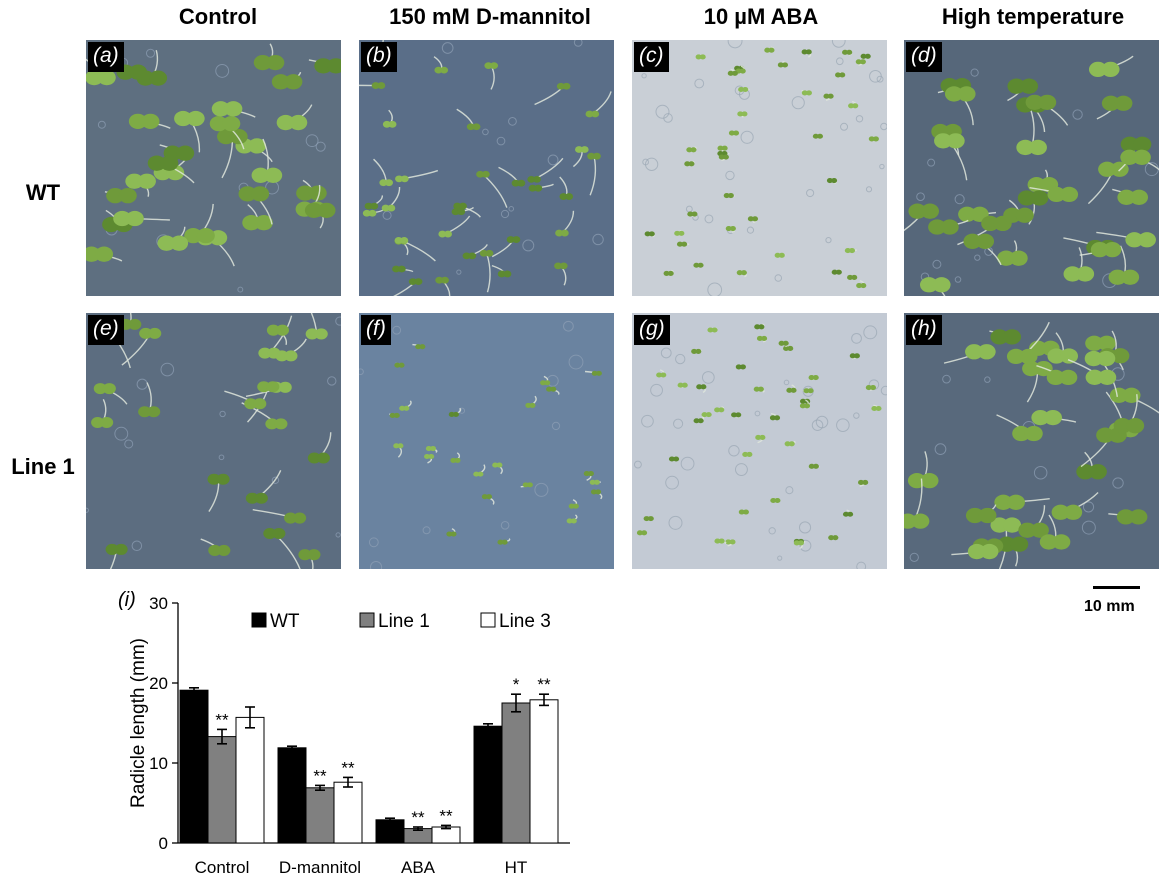  I want to click on column-header-control: Control, so click(218, 16).